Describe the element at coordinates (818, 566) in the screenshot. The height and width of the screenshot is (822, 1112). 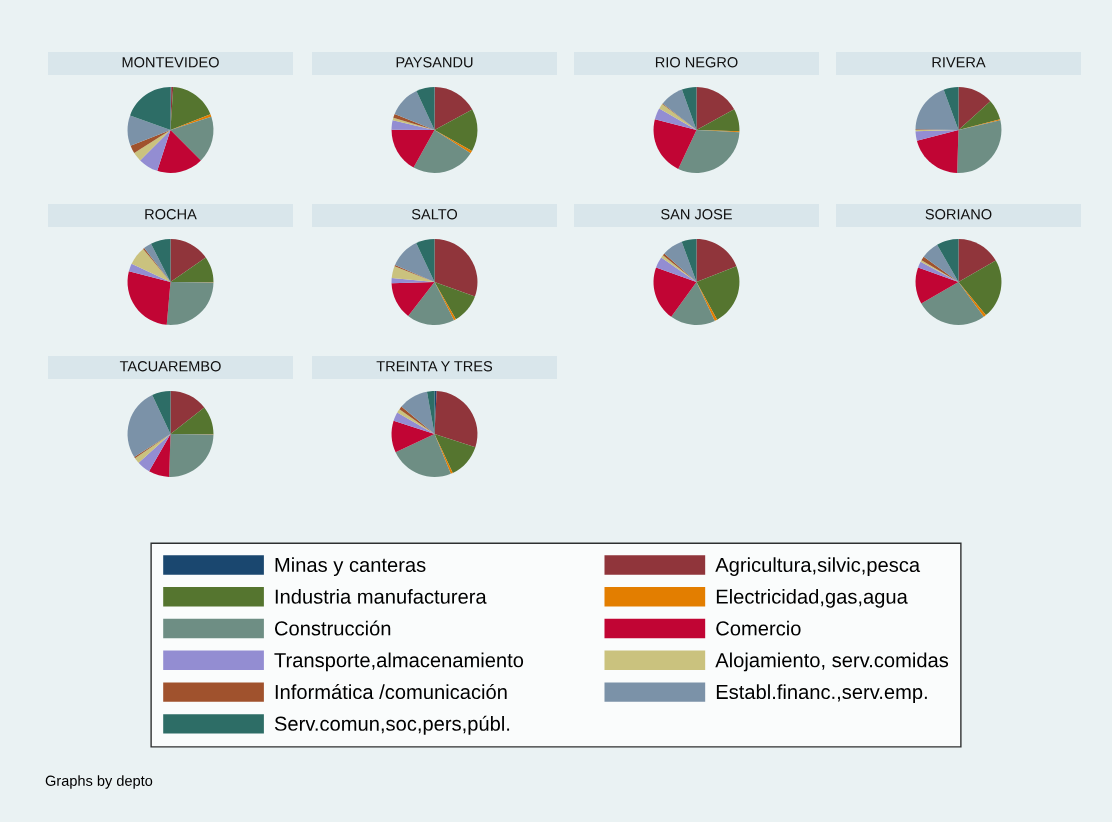
I see `legend-label: Agricultura,silvic,pesca` at that location.